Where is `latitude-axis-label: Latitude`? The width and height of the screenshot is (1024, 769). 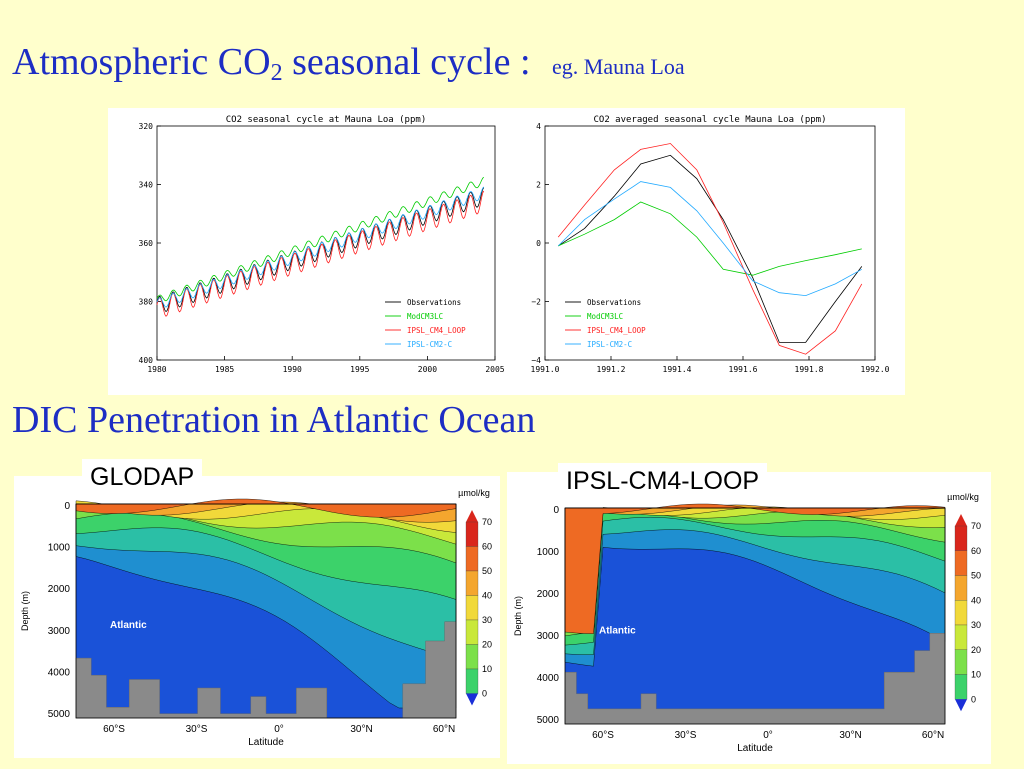
latitude-axis-label: Latitude is located at coordinates (755, 748).